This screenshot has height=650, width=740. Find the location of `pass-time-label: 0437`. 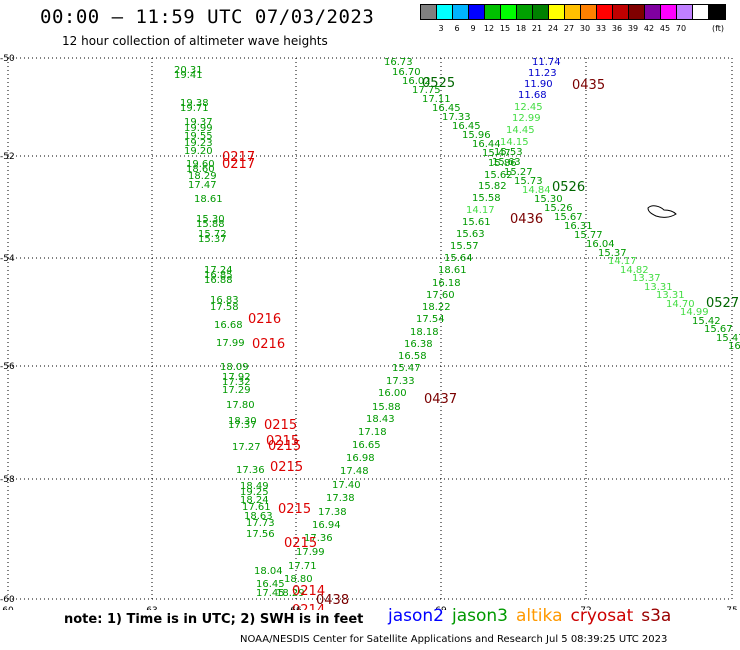

pass-time-label: 0437 is located at coordinates (440, 399).